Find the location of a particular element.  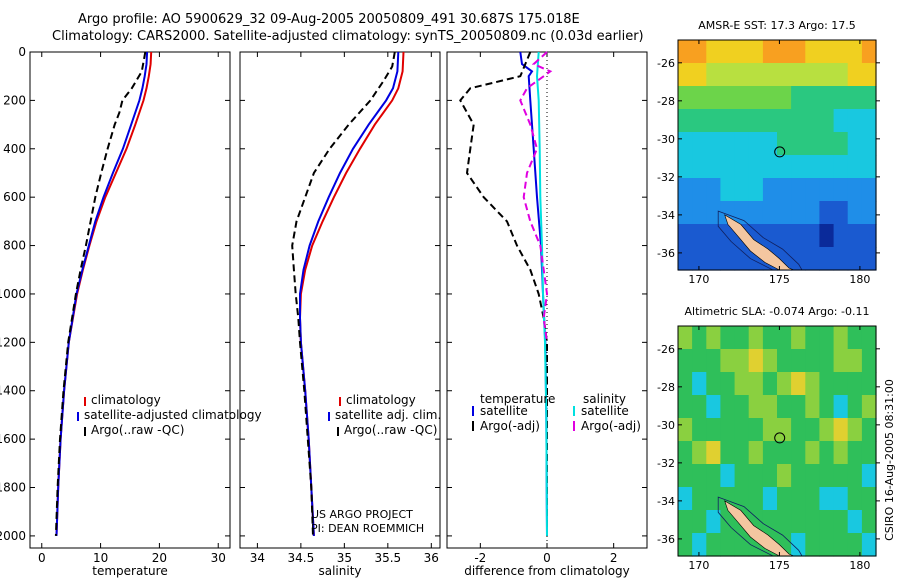

y-tick-label: 2000 is located at coordinates (13, 536).